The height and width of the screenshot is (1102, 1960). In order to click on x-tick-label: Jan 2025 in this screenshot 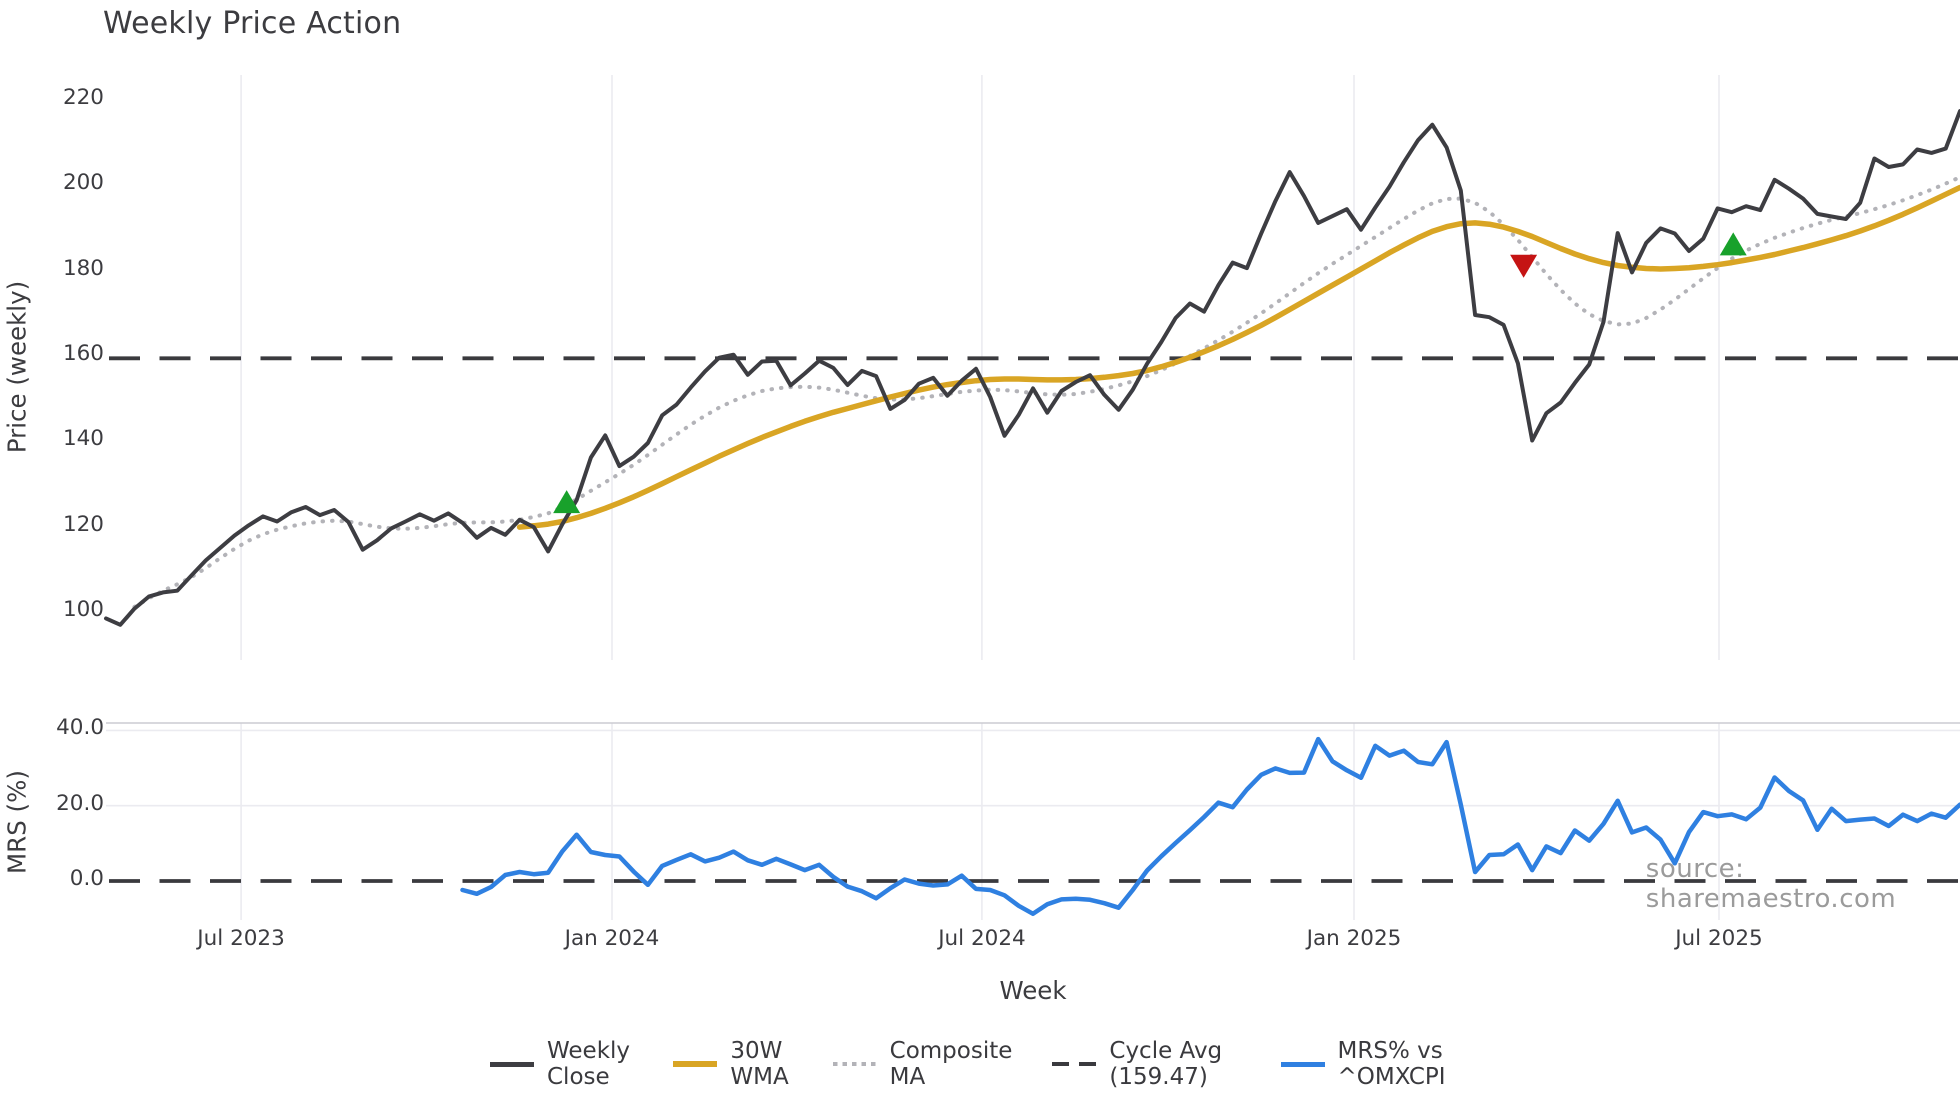, I will do `click(1354, 938)`.